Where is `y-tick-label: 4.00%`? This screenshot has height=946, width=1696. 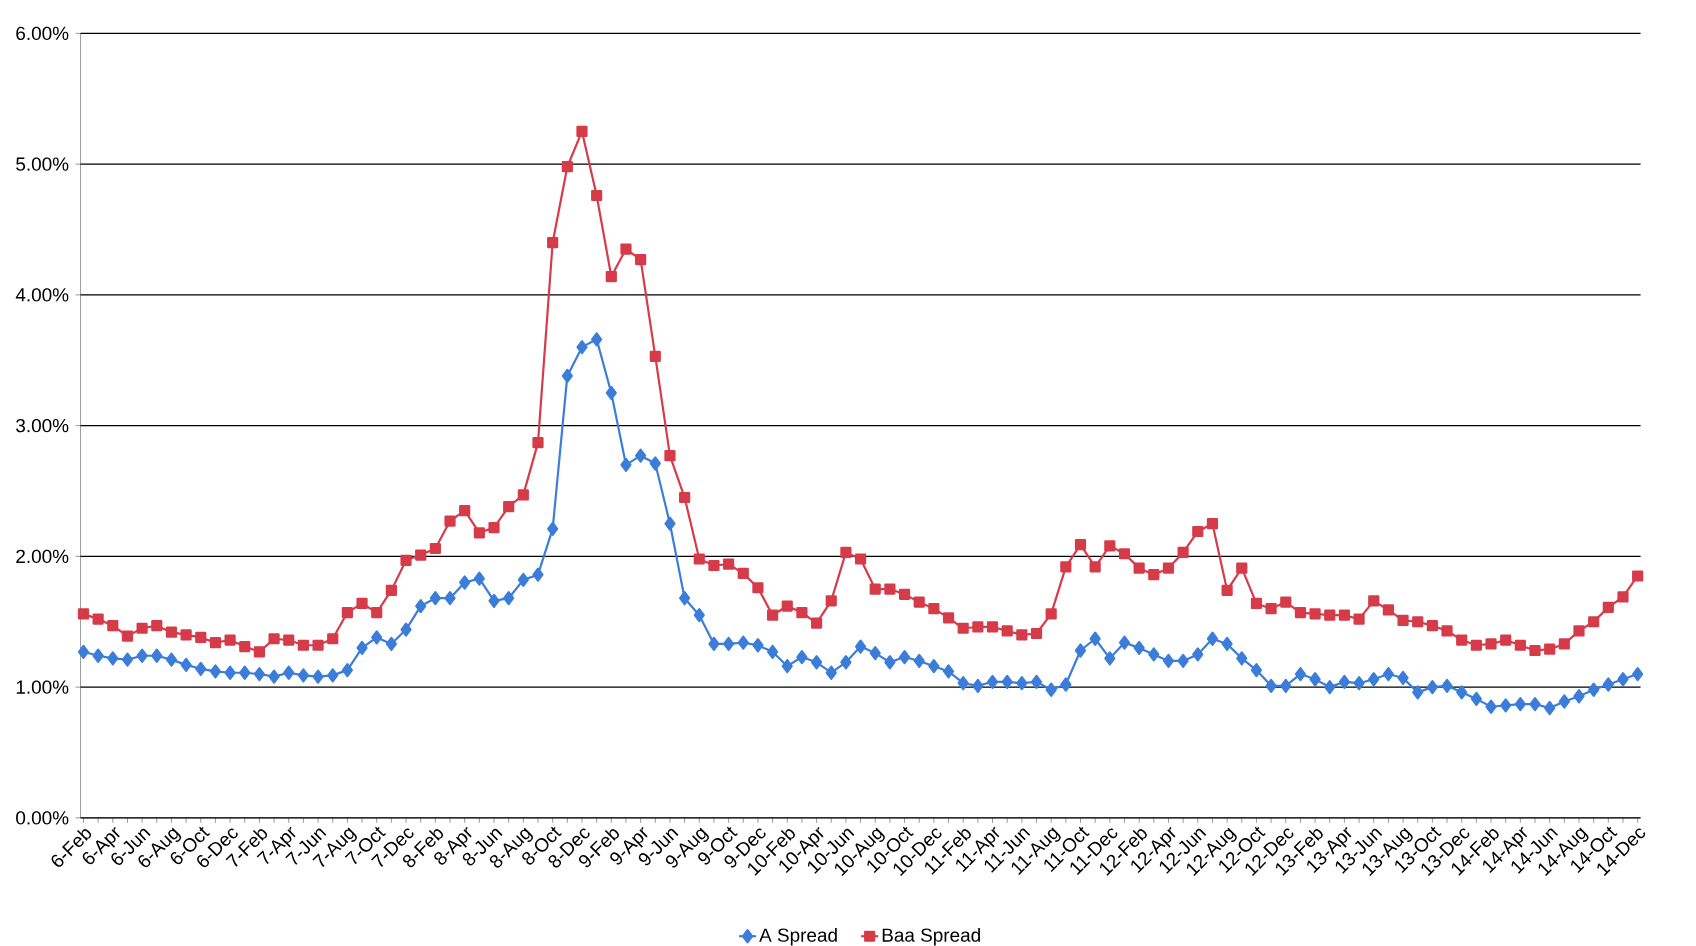
y-tick-label: 4.00% is located at coordinates (42, 295).